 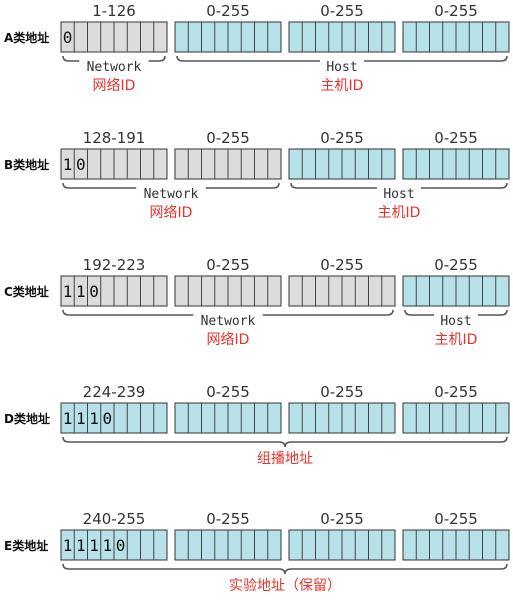 I want to click on octet-block: 192-223 1 1 0, so click(x=114, y=281).